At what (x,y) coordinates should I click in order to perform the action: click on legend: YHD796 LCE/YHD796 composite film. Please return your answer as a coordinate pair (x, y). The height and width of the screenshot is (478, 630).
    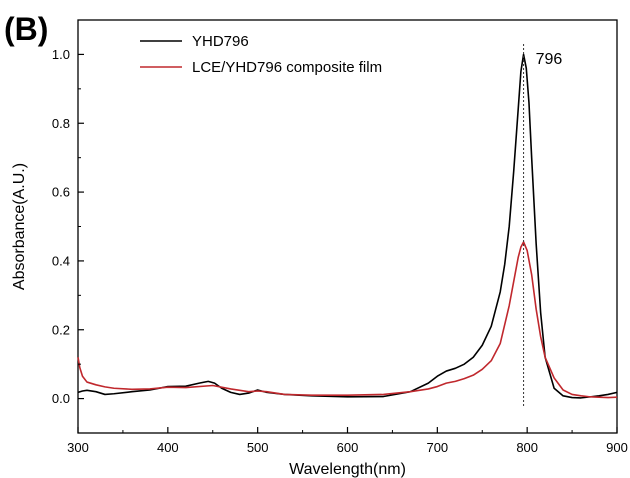
    Looking at the image, I should click on (261, 54).